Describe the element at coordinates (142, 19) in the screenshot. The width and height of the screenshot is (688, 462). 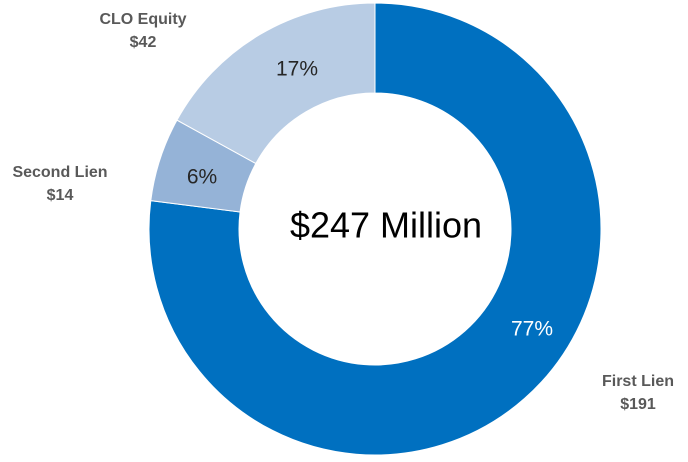
I see `category-label: CLO Equity` at that location.